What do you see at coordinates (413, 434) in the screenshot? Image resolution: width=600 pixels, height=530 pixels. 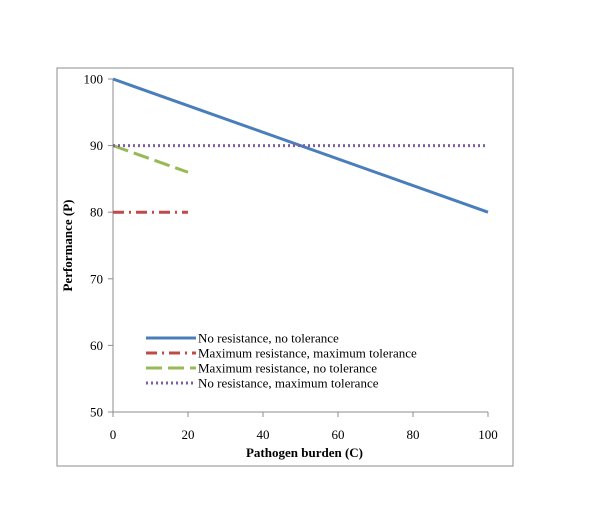 I see `x-tick-label: 80` at bounding box center [413, 434].